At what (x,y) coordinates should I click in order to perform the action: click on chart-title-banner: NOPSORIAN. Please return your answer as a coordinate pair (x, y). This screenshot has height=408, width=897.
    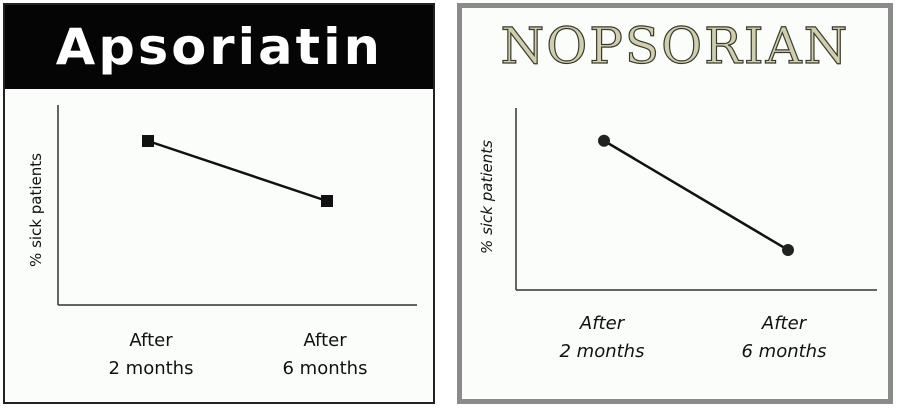
    Looking at the image, I should click on (675, 46).